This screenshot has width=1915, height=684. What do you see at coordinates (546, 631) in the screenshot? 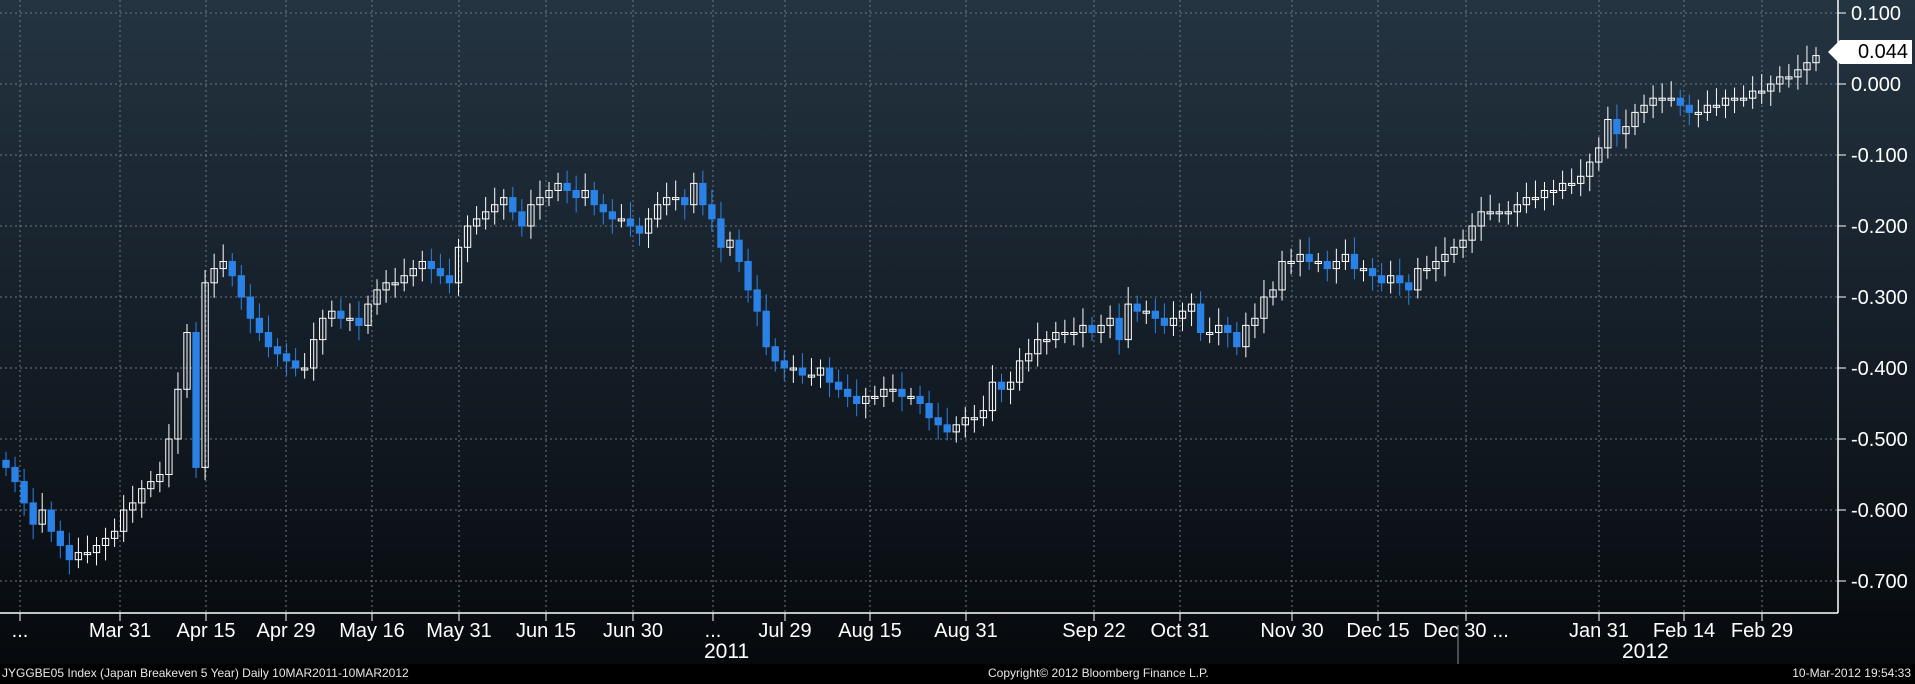
I see `x-tick-label: Jun 15` at bounding box center [546, 631].